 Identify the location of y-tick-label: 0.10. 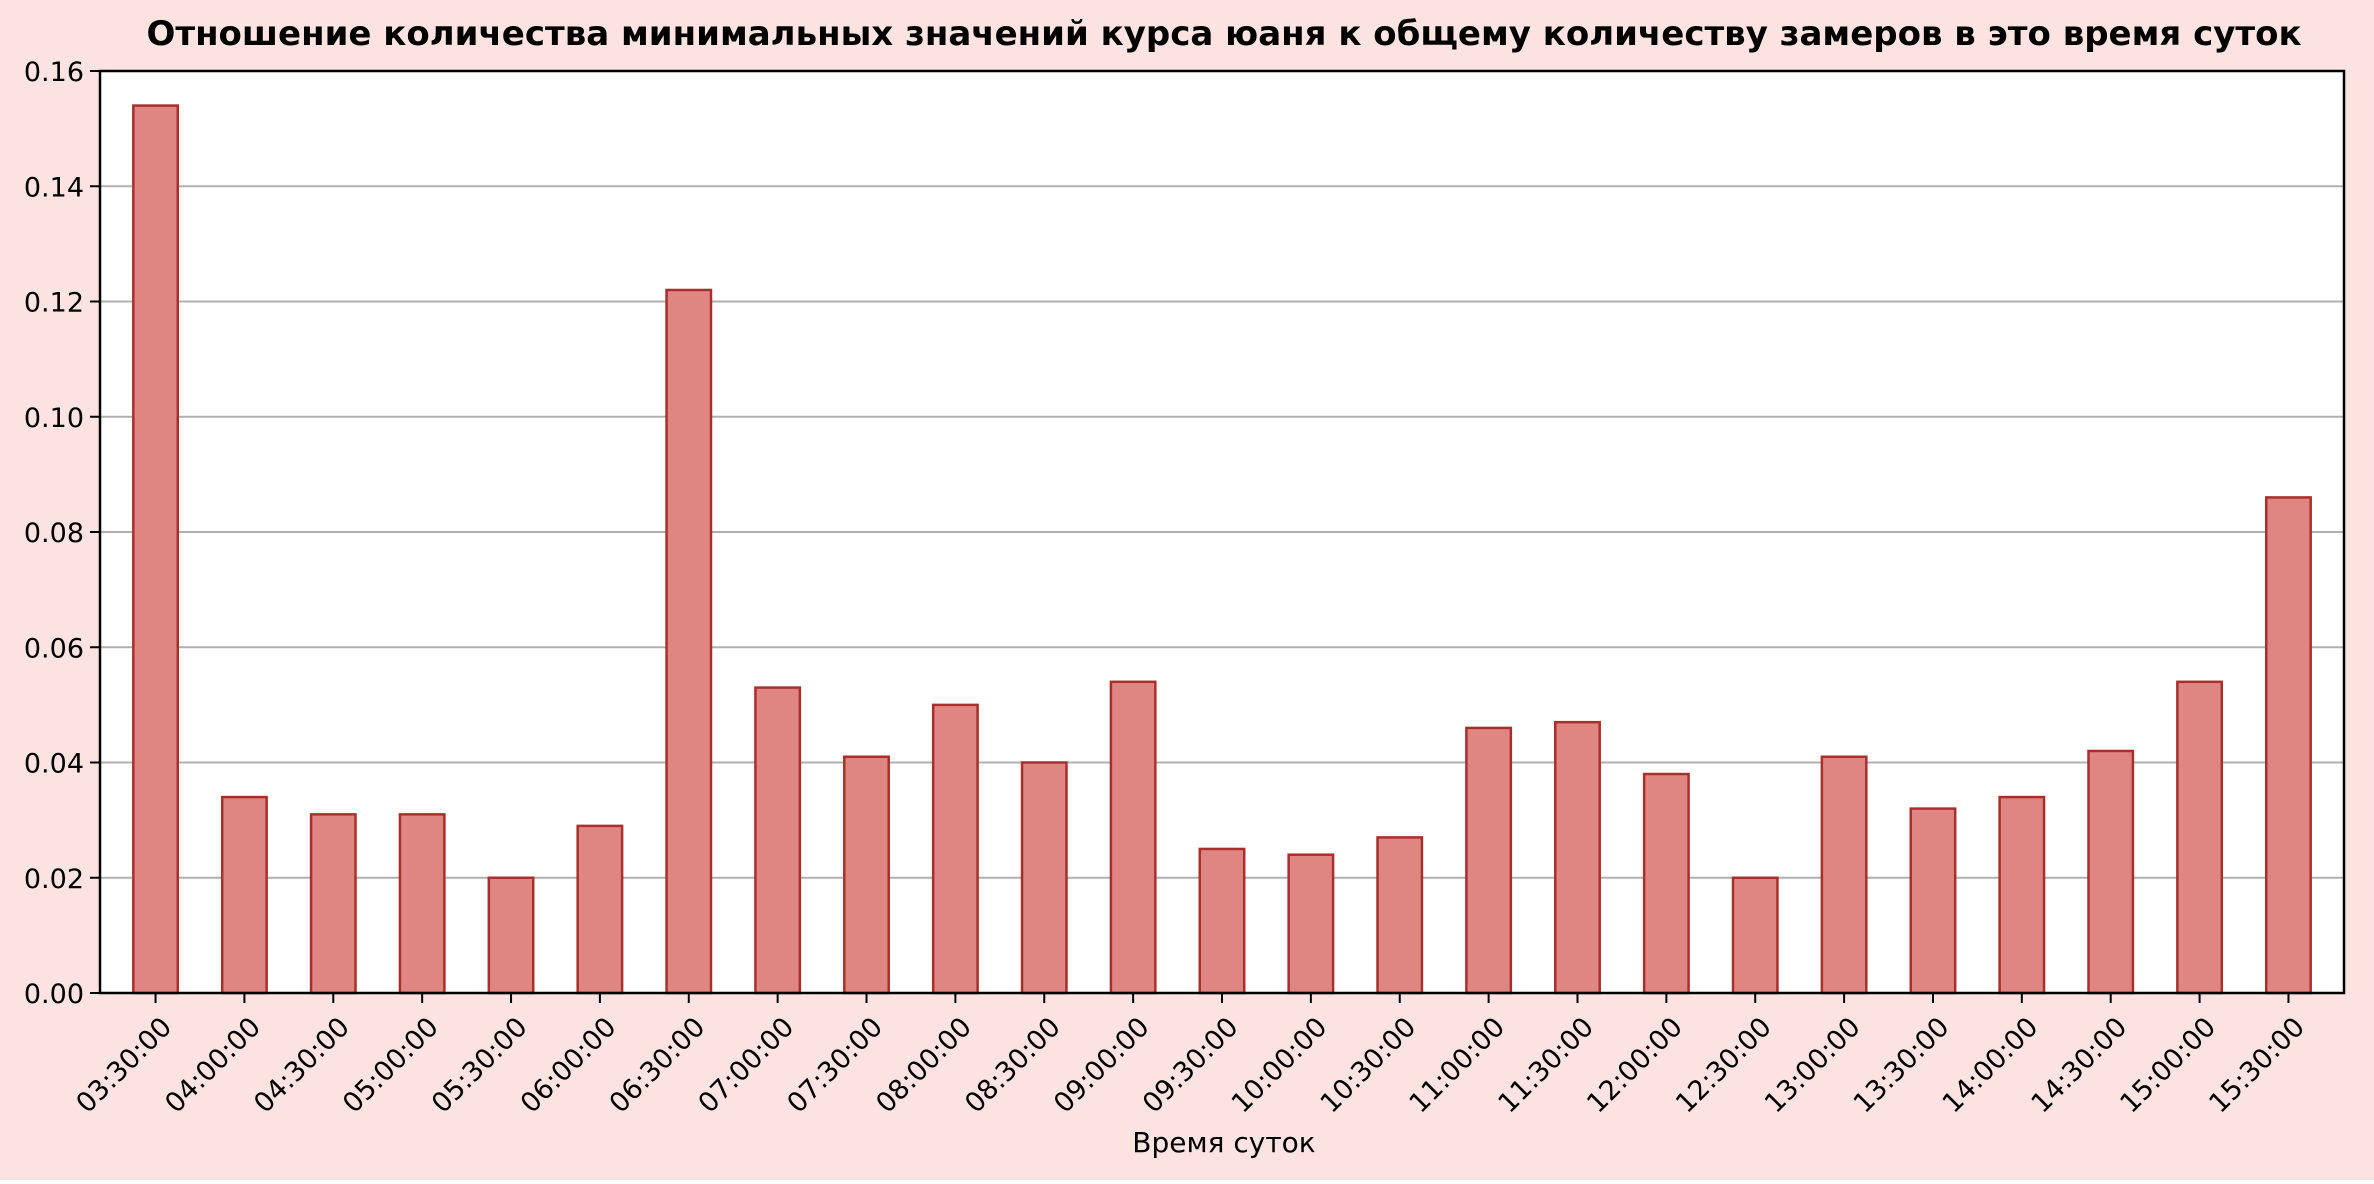
(54, 418).